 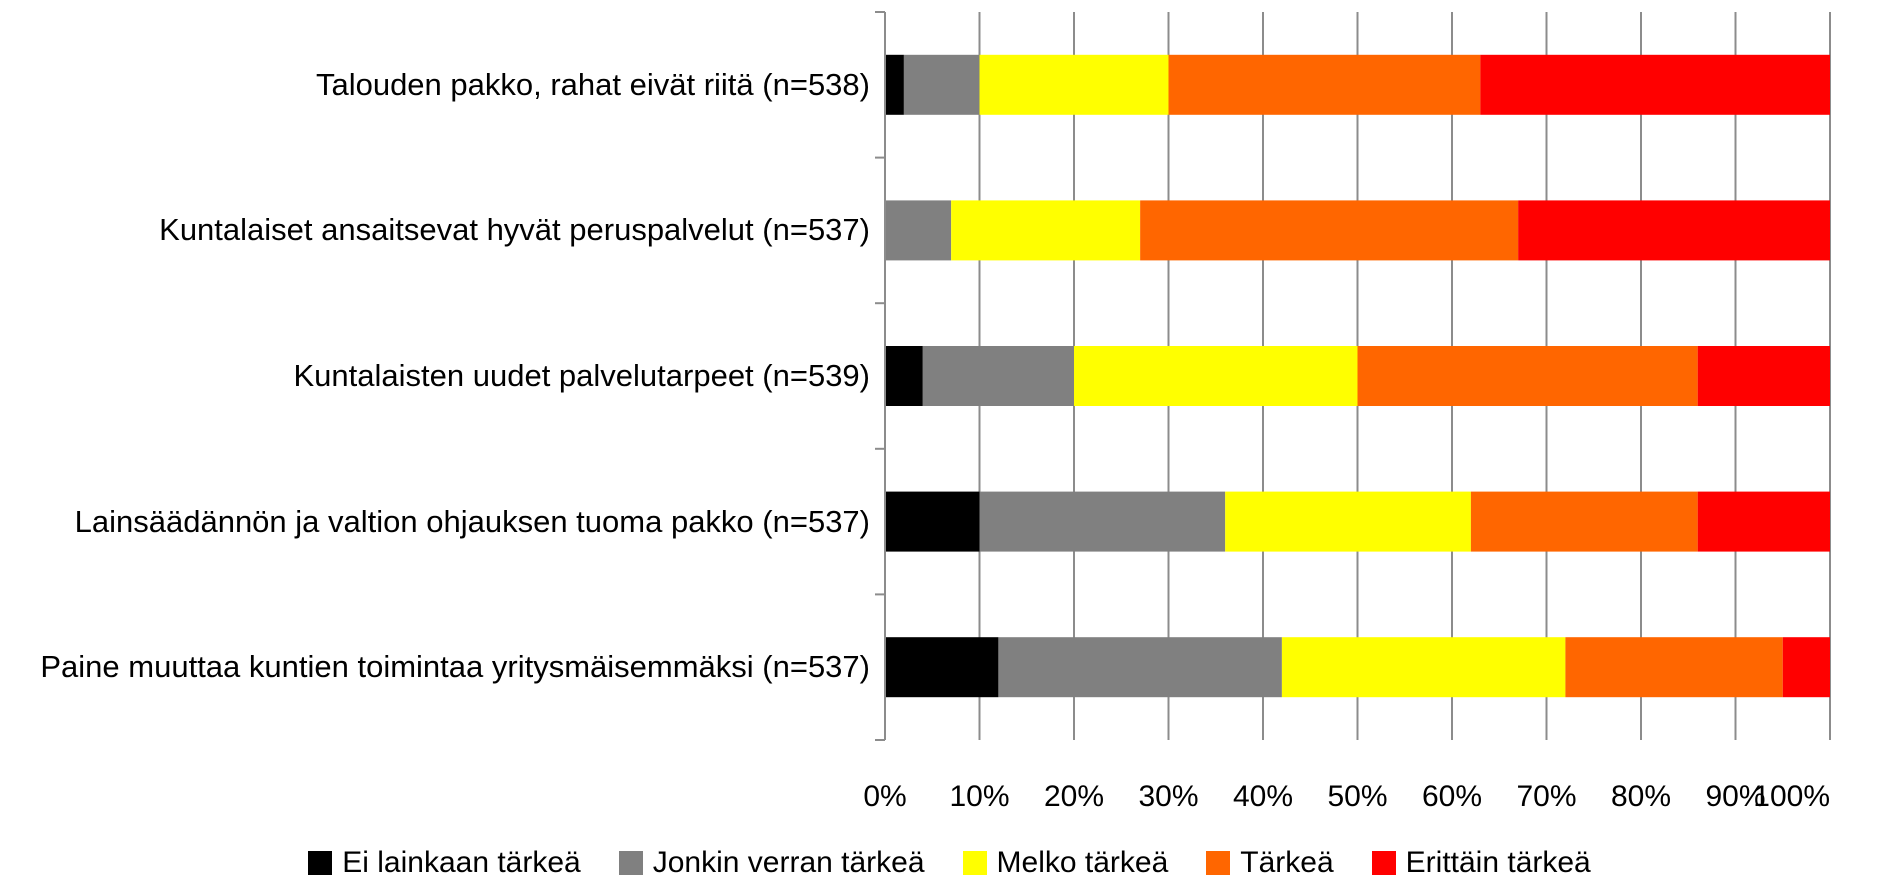 What do you see at coordinates (880, 376) in the screenshot?
I see `axes` at bounding box center [880, 376].